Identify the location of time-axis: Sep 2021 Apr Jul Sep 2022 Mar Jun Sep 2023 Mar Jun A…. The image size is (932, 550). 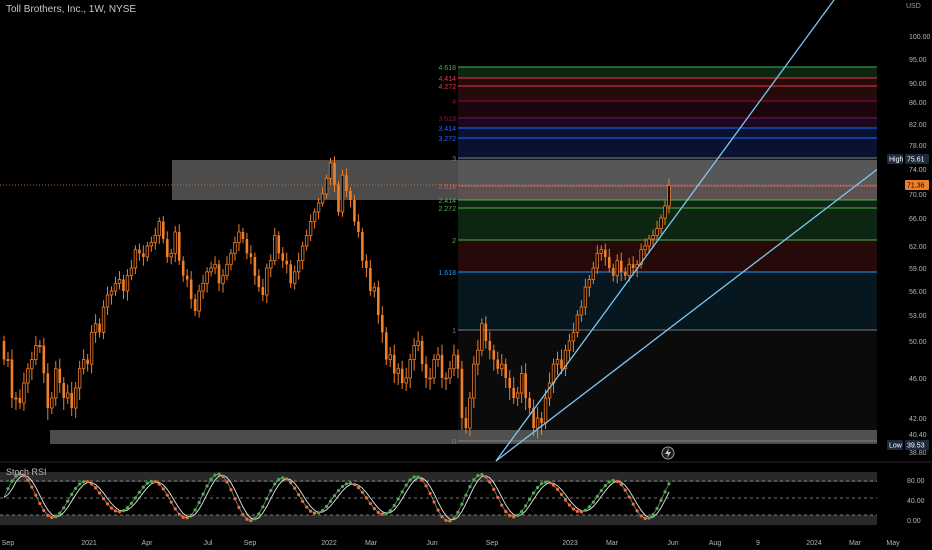
(451, 543).